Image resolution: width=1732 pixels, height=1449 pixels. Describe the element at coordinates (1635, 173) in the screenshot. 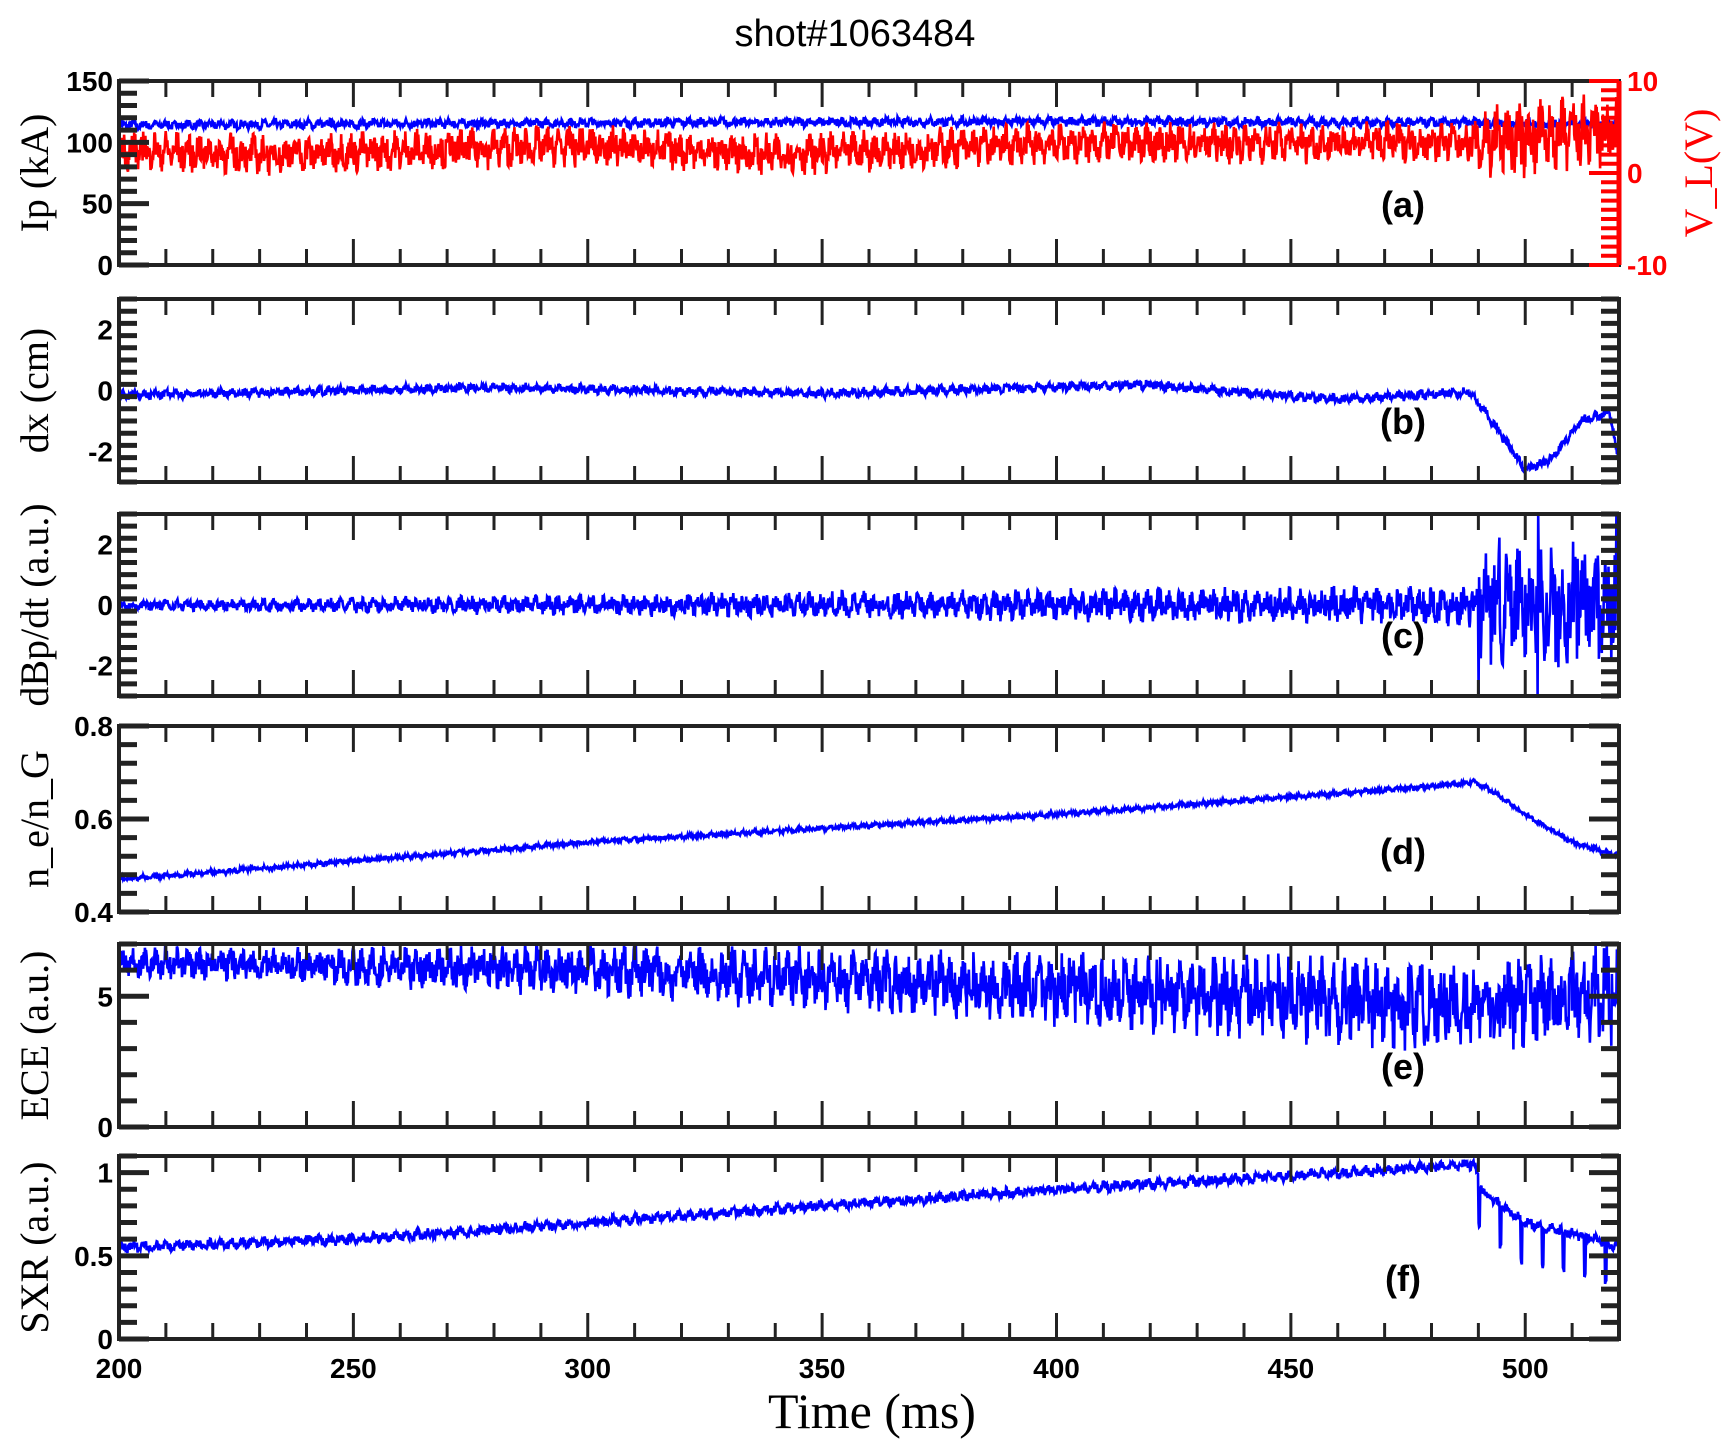

I see `right-y-tick-label: 0` at that location.